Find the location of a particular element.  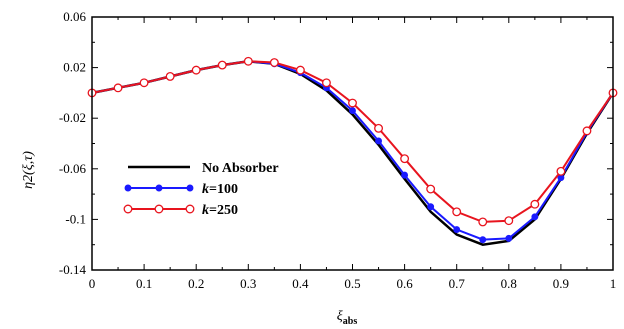

x-tick-label: 0.1 is located at coordinates (144, 283).